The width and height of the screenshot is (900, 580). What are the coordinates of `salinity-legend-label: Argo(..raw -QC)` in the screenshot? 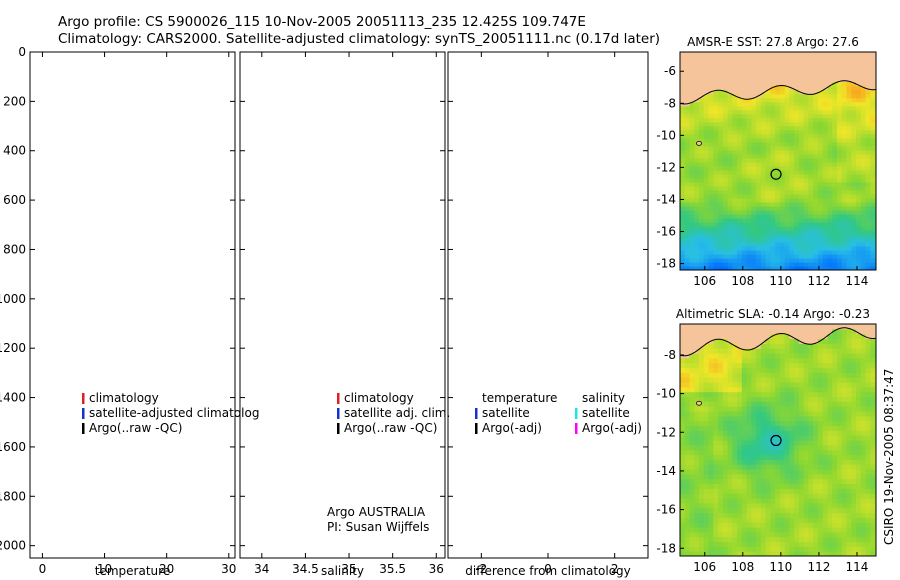 It's located at (390, 428).